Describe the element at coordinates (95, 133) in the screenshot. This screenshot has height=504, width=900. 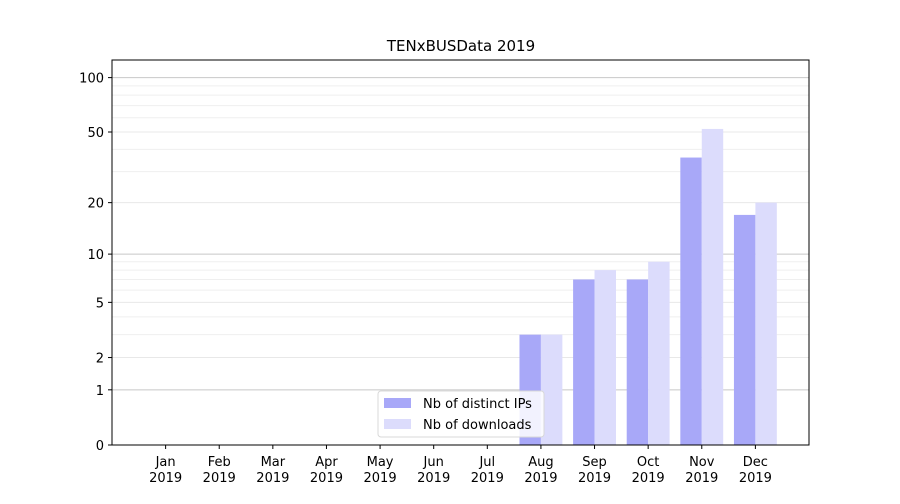
I see `y-tick-label: 50` at that location.